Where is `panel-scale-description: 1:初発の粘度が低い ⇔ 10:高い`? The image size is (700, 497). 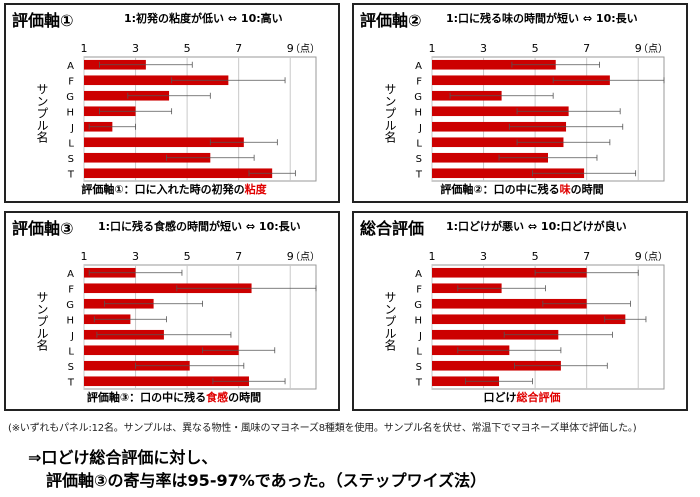 panel-scale-description: 1:初発の粘度が低い ⇔ 10:高い is located at coordinates (203, 18).